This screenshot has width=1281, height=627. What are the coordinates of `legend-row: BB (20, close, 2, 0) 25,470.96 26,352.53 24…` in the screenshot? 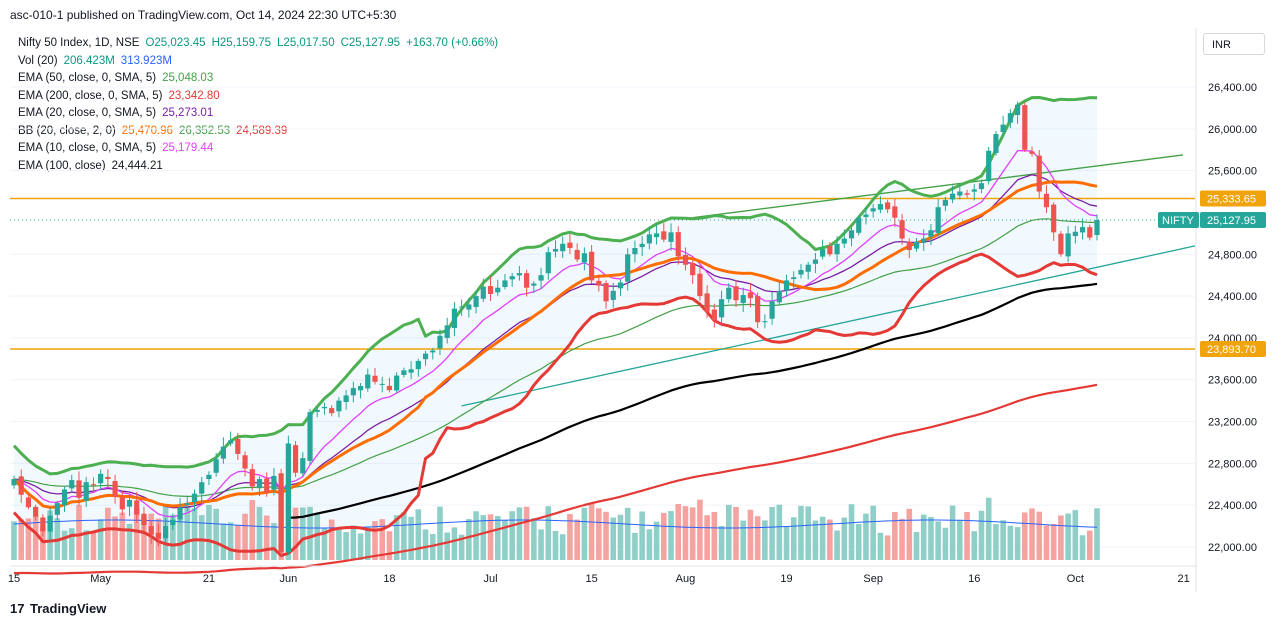 It's located at (258, 132).